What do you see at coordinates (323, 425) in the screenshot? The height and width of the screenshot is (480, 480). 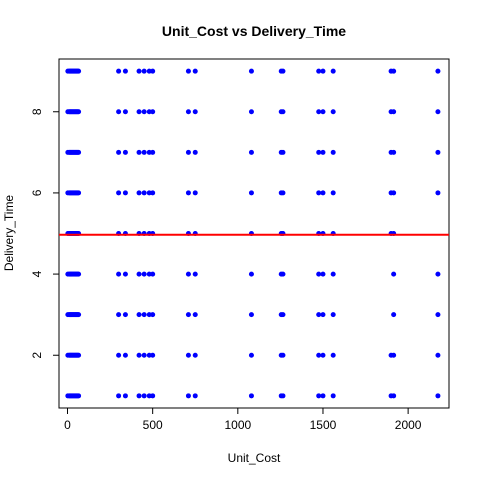 I see `x-tick-label: 1500` at bounding box center [323, 425].